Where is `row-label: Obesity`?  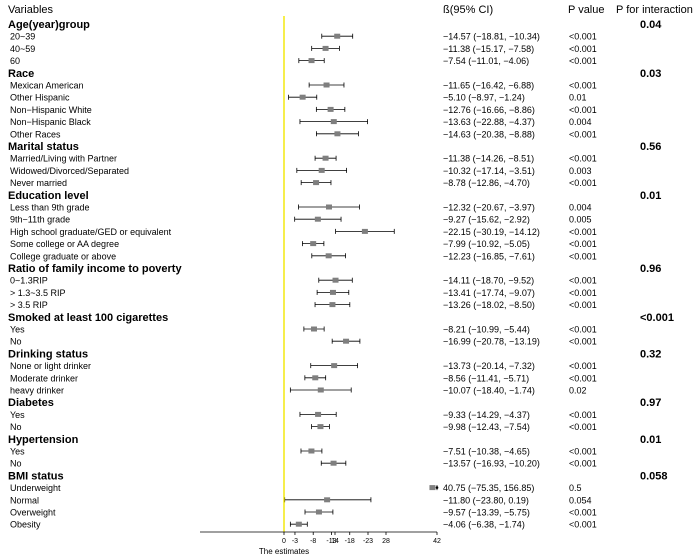 row-label: Obesity is located at coordinates (25, 525).